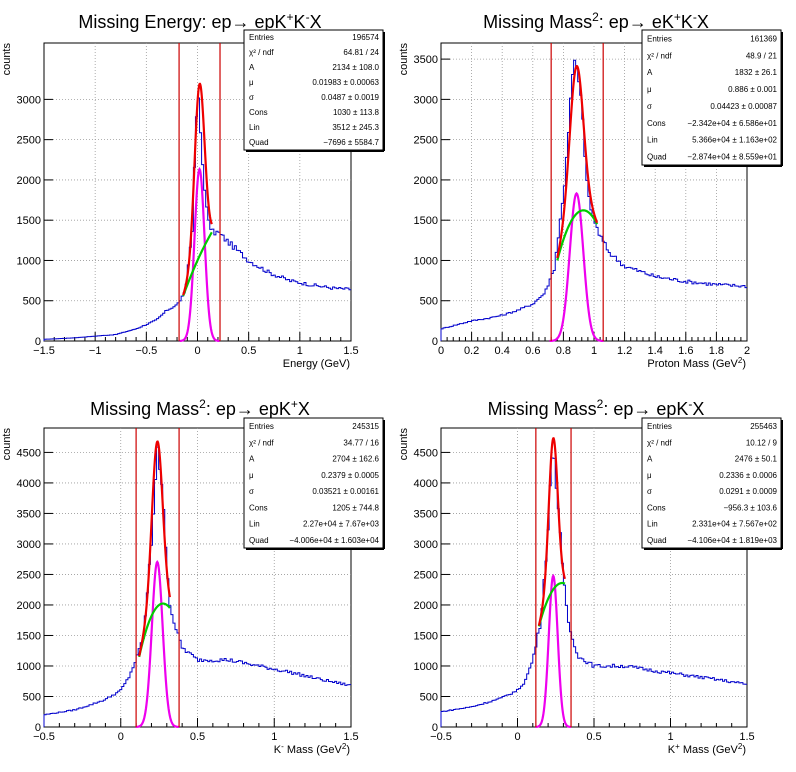  What do you see at coordinates (763, 38) in the screenshot?
I see `stats-value: 161369` at bounding box center [763, 38].